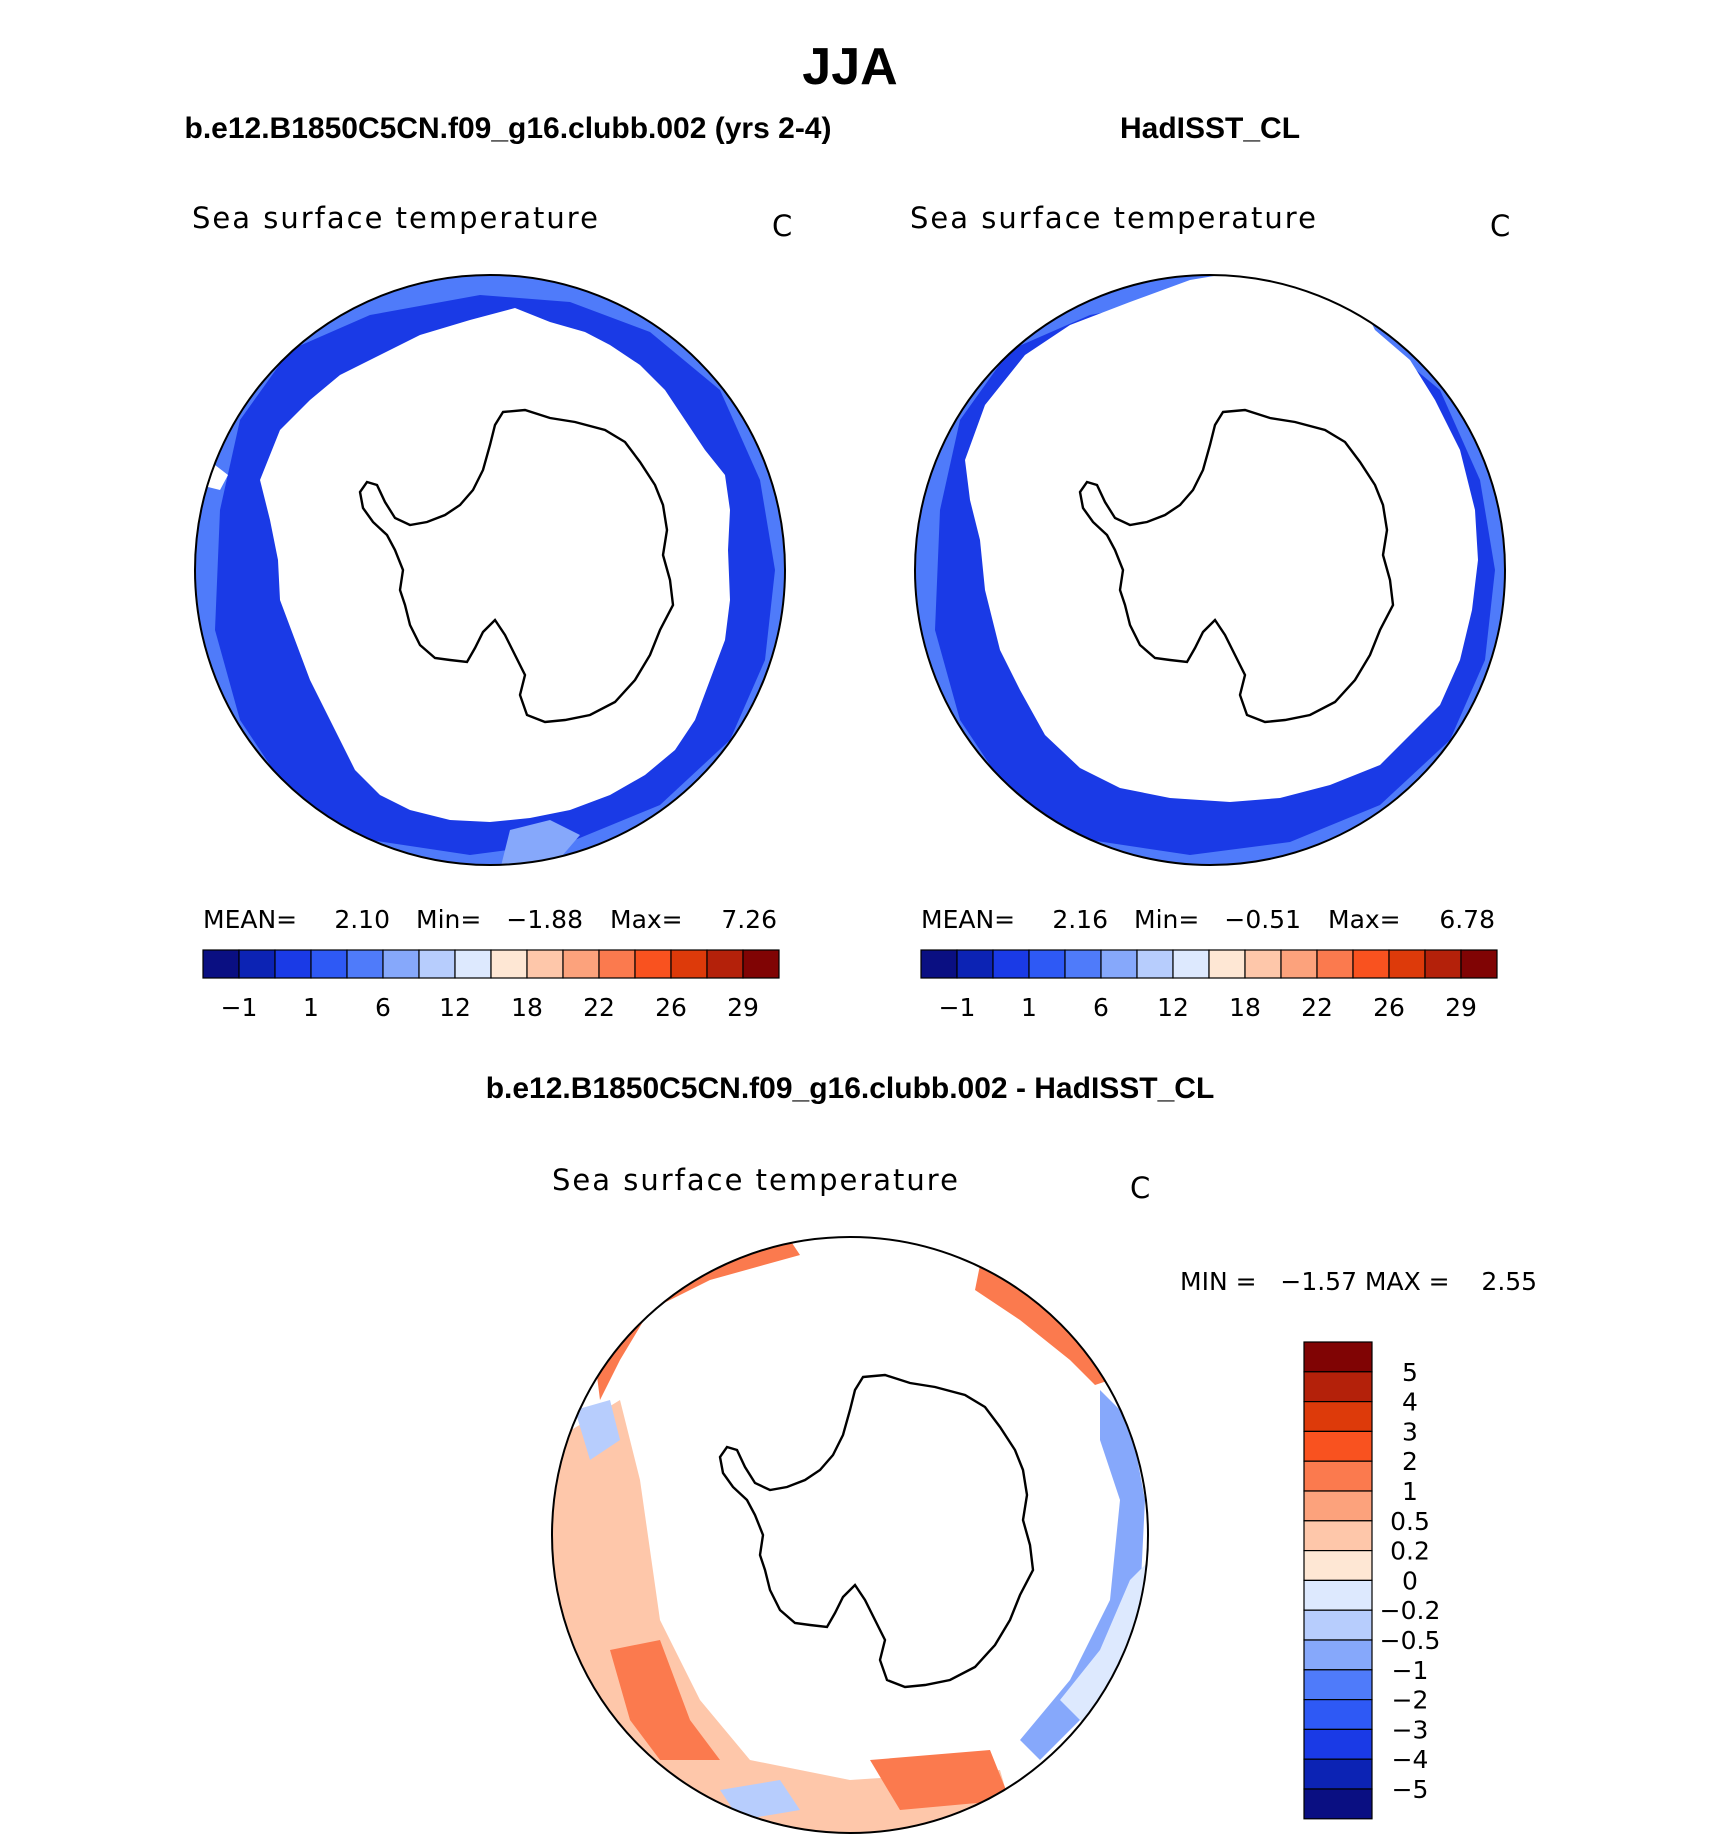 The height and width of the screenshot is (1839, 1710). Describe the element at coordinates (782, 226) in the screenshot. I see `panel-a-units: C` at that location.